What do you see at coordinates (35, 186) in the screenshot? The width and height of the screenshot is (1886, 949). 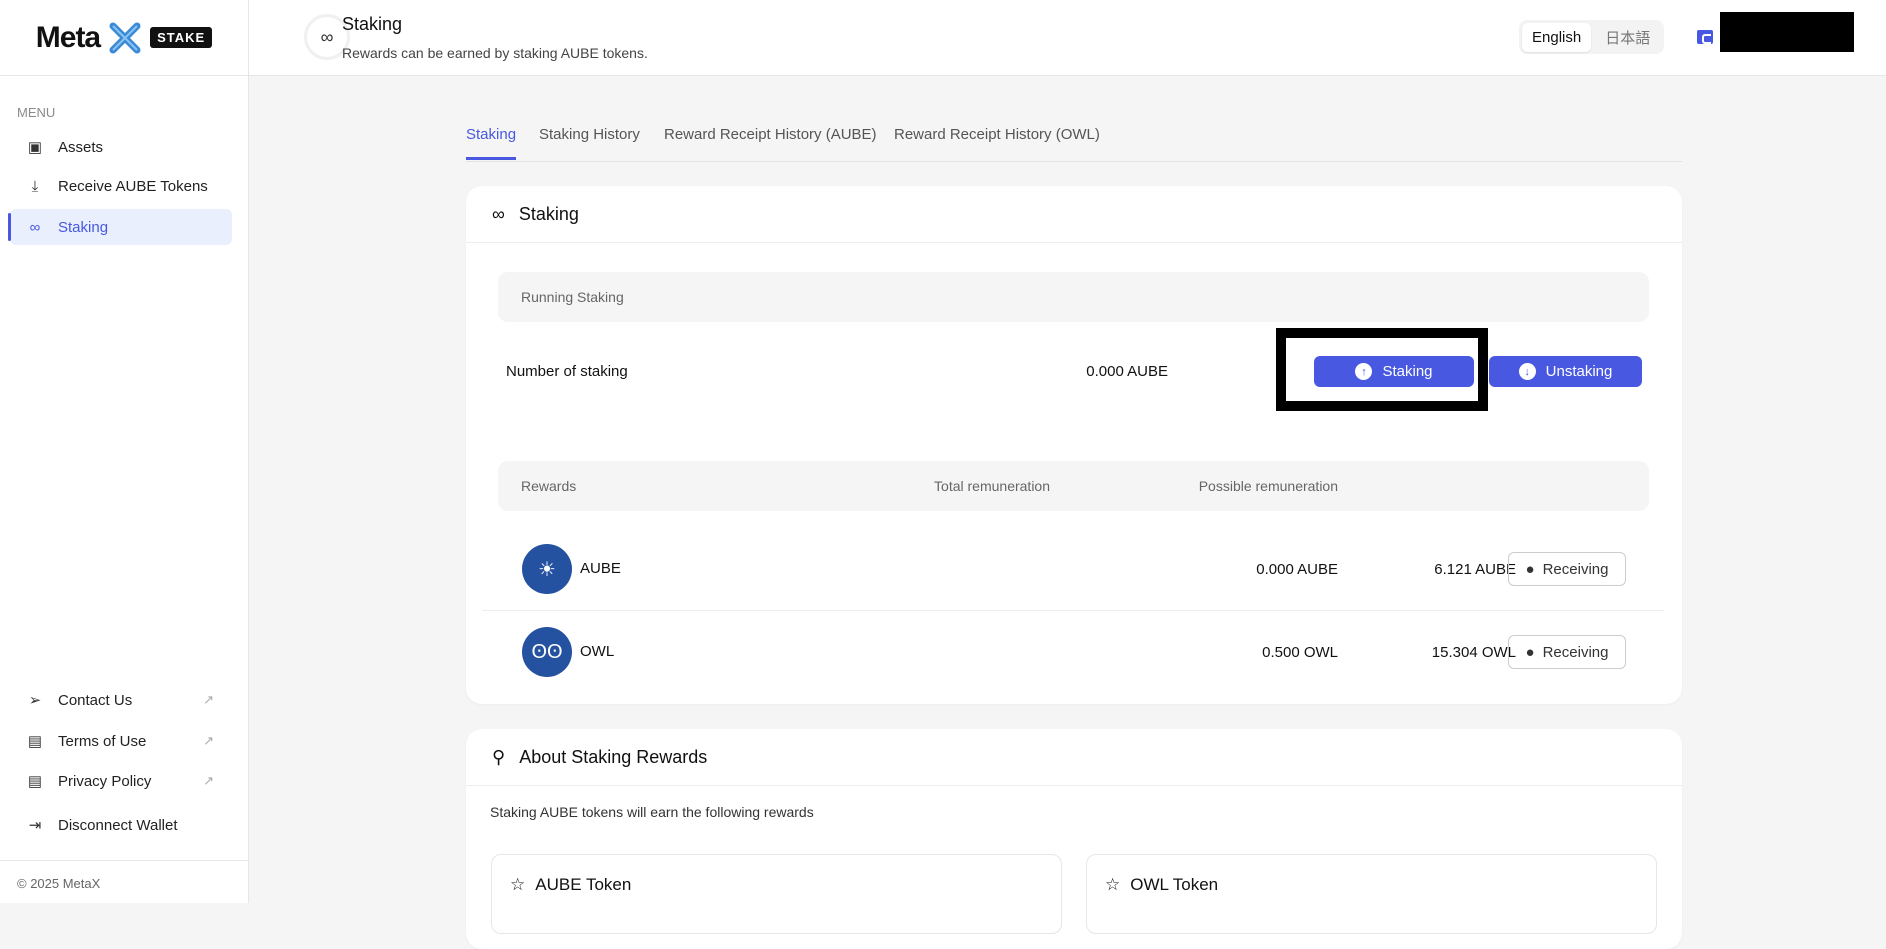 I see `download-icon: ⤓` at bounding box center [35, 186].